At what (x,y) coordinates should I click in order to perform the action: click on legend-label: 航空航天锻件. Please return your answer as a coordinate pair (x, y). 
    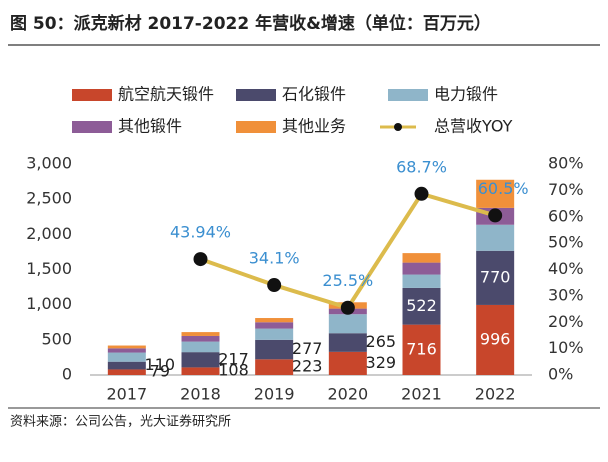
    Looking at the image, I should click on (166, 94).